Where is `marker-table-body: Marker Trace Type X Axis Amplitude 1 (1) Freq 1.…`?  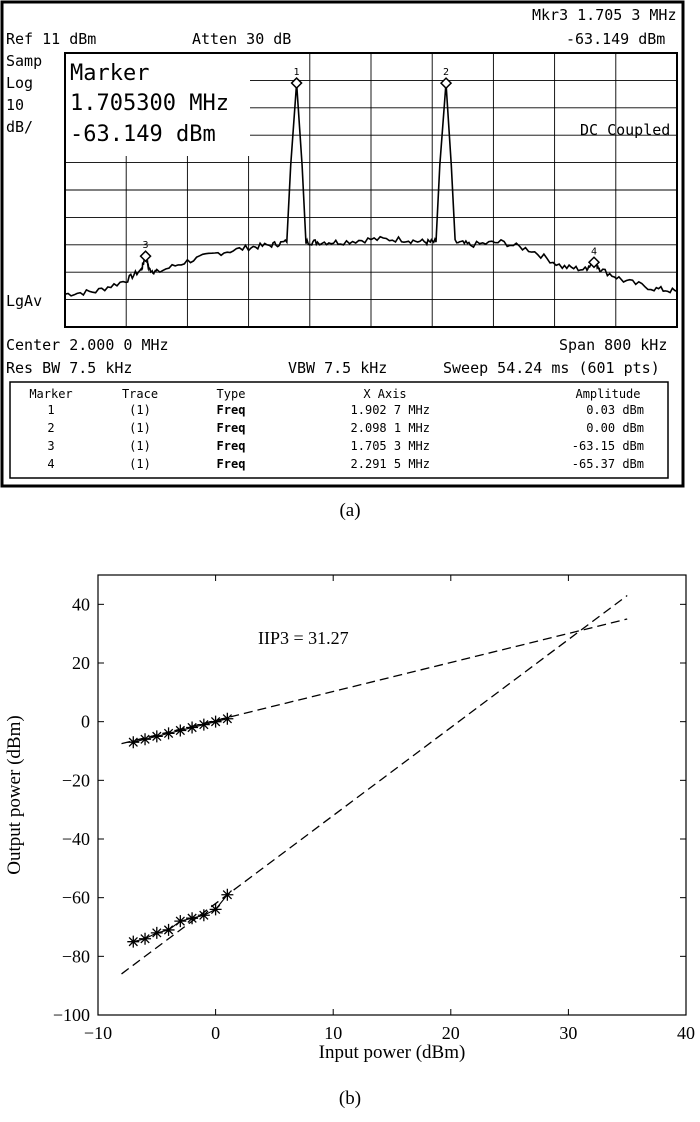
marker-table-body: Marker Trace Type X Axis Amplitude 1 (1) Freq 1.… is located at coordinates (336, 429).